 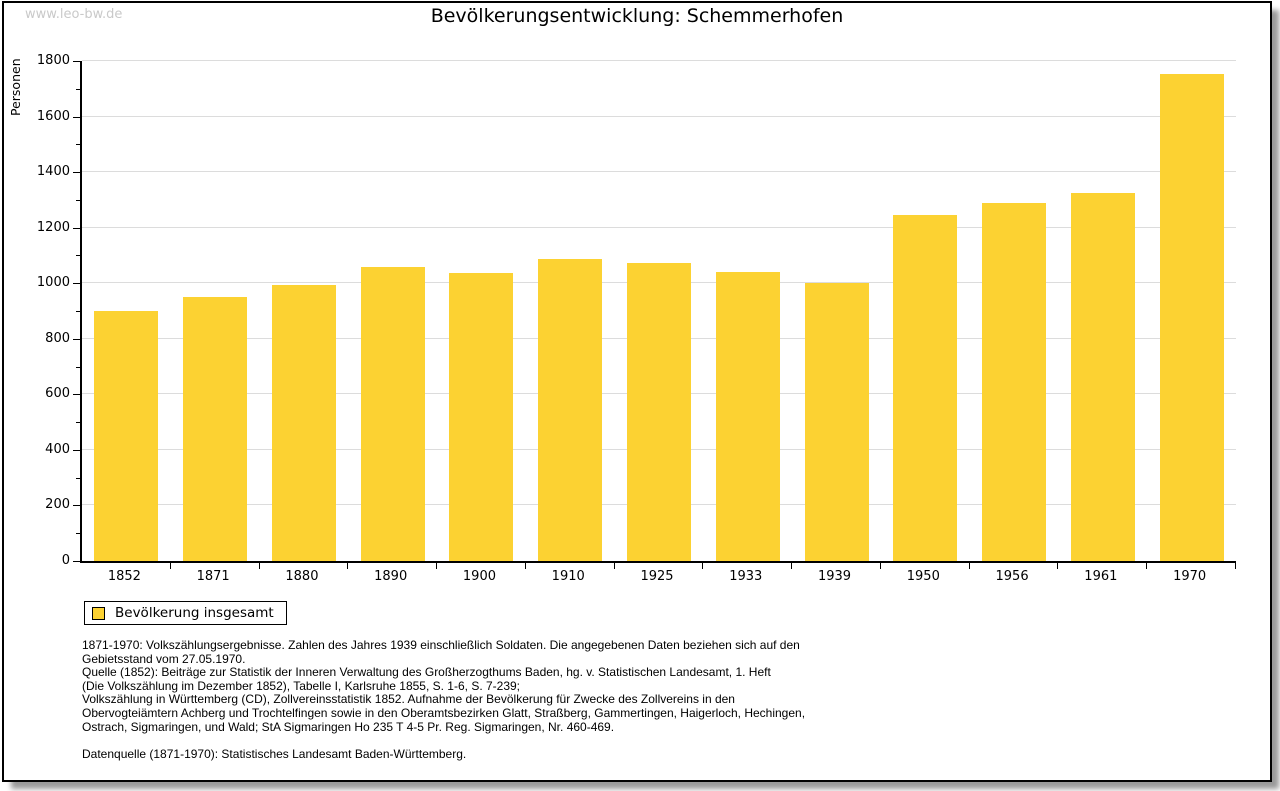 I want to click on y-tick-label-200: 200, so click(x=57, y=505).